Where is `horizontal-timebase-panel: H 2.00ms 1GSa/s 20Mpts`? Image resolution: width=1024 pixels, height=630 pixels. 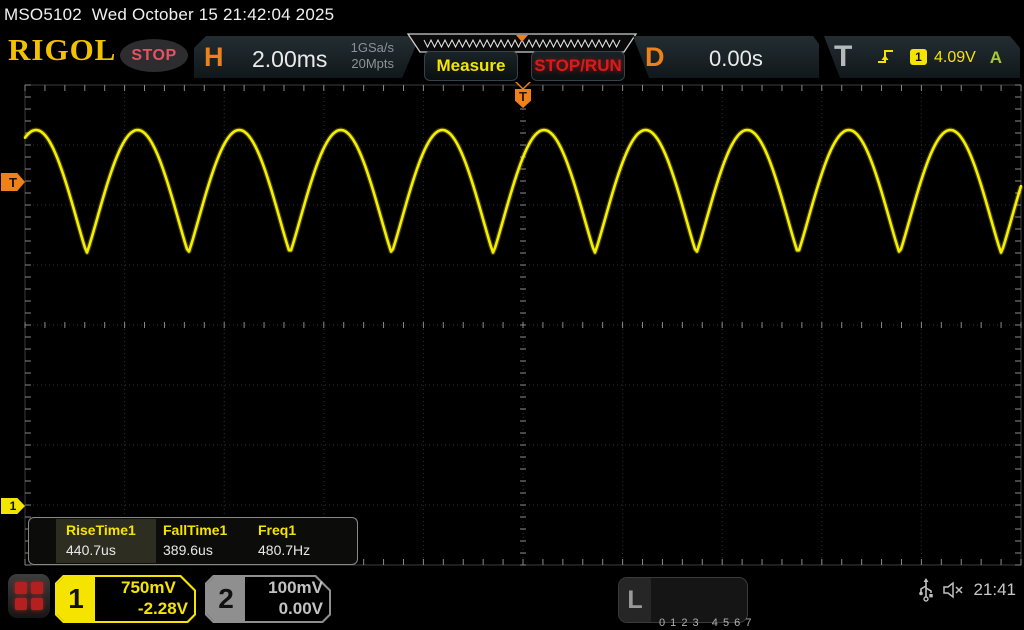
horizontal-timebase-panel: H 2.00ms 1GSa/s 20Mpts is located at coordinates (307, 57).